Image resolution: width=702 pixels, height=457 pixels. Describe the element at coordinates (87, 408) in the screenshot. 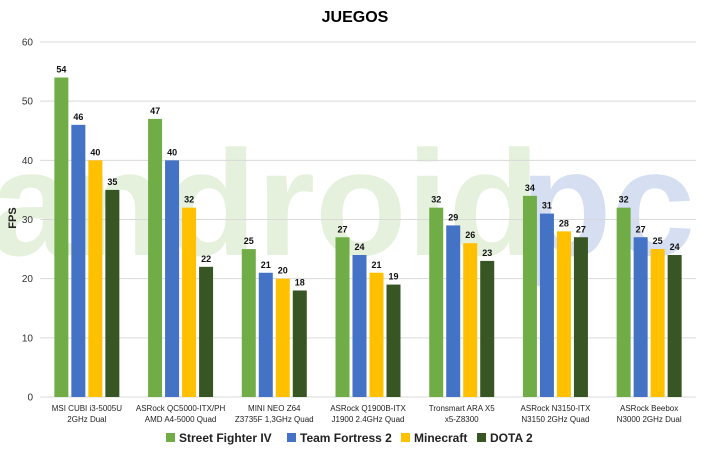

I see `category-label: MSI CUBI i3-5005U` at that location.